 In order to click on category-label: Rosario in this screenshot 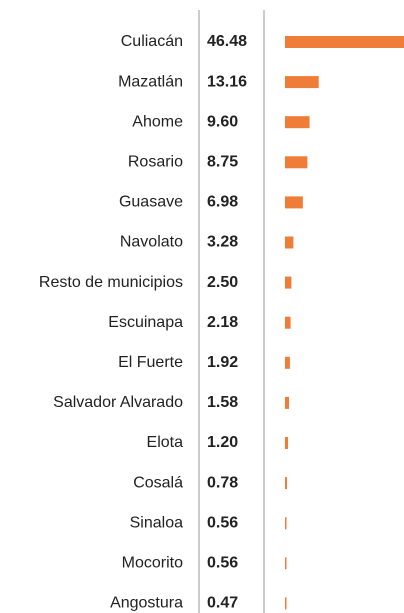, I will do `click(155, 162)`.